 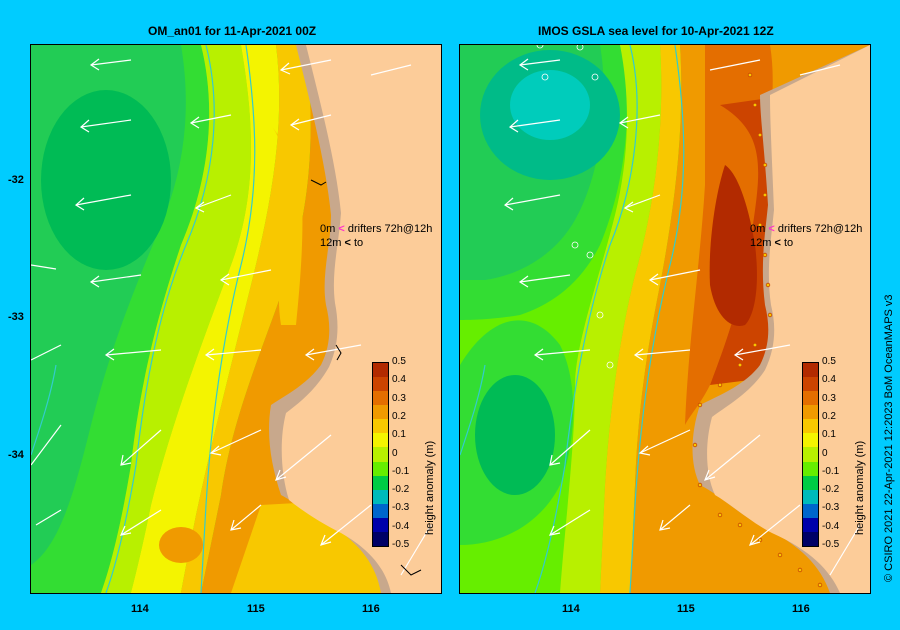 I want to click on field-orange-spot, so click(x=181, y=545).